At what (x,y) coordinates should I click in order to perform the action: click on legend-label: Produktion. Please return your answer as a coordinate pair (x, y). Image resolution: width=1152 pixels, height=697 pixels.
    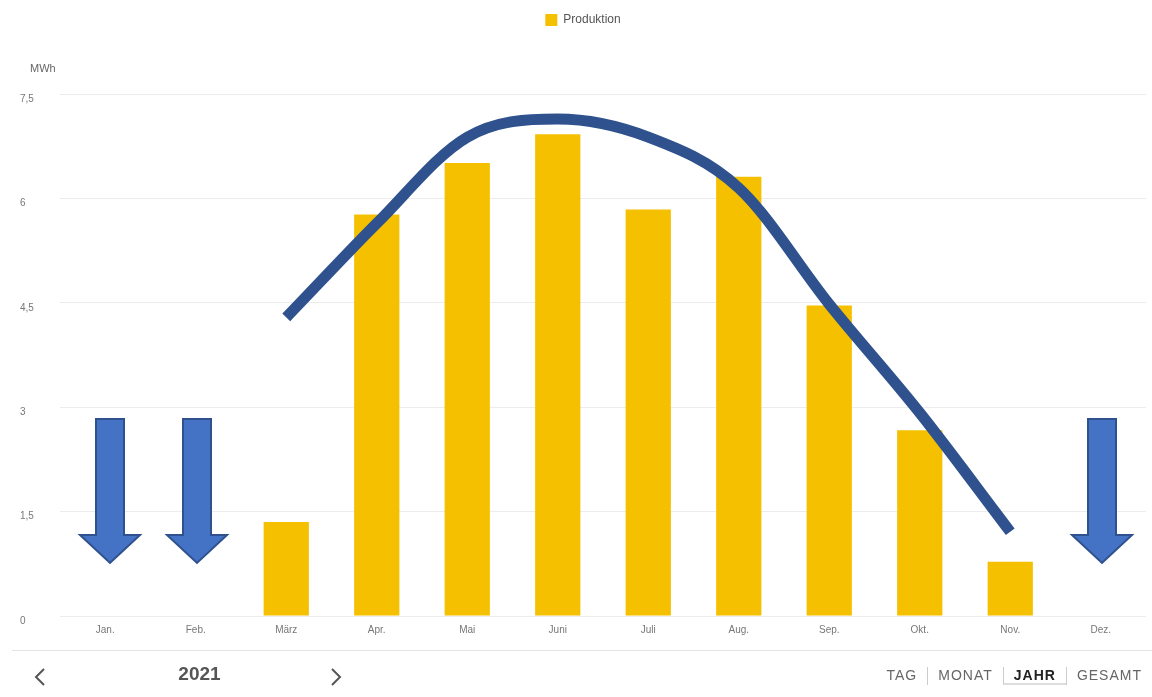
    Looking at the image, I should click on (592, 19).